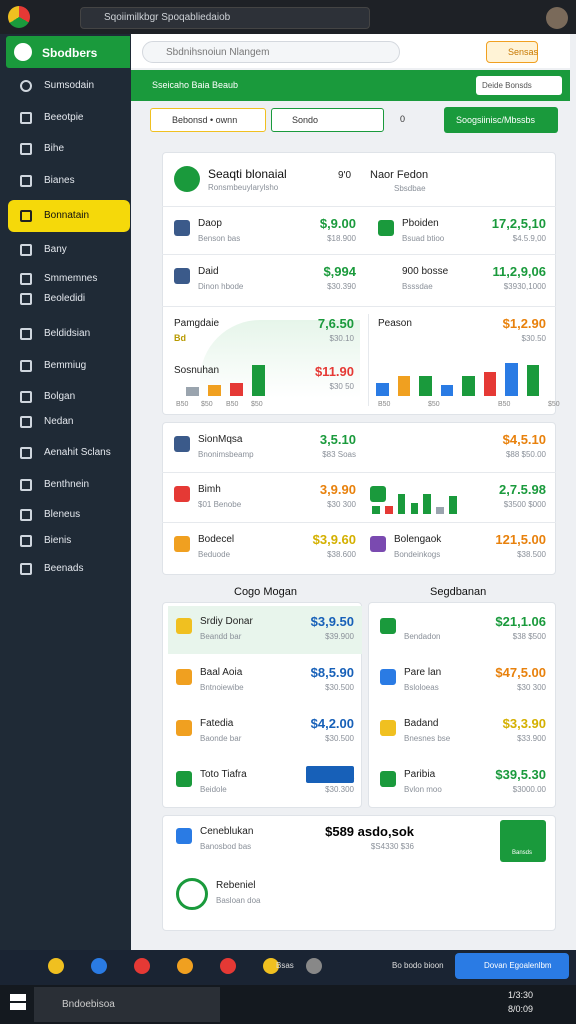 The width and height of the screenshot is (576, 1024). What do you see at coordinates (418, 965) in the screenshot?
I see `app-item: Bo bodo bioon` at bounding box center [418, 965].